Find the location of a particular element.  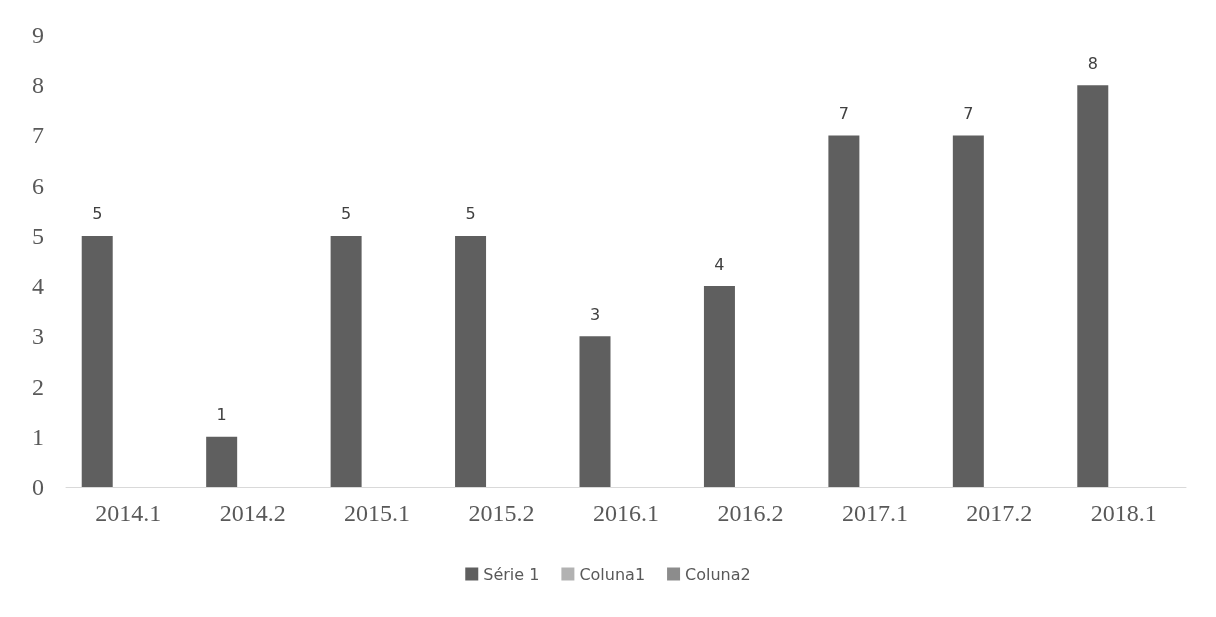

y-tick-label: 4 is located at coordinates (38, 286).